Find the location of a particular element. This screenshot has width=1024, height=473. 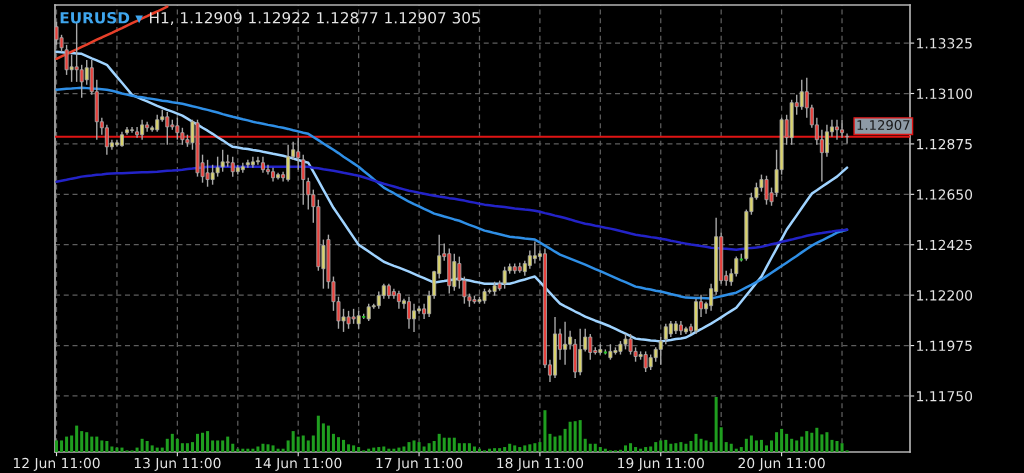

ref-line-label: 1.12907 is located at coordinates (883, 125).